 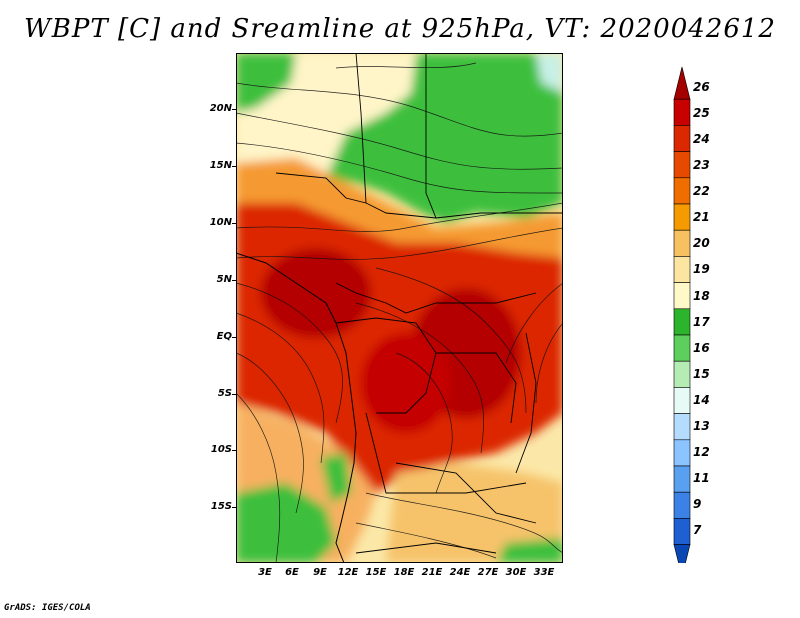 What do you see at coordinates (701, 269) in the screenshot?
I see `colorbar-label-19: 19` at bounding box center [701, 269].